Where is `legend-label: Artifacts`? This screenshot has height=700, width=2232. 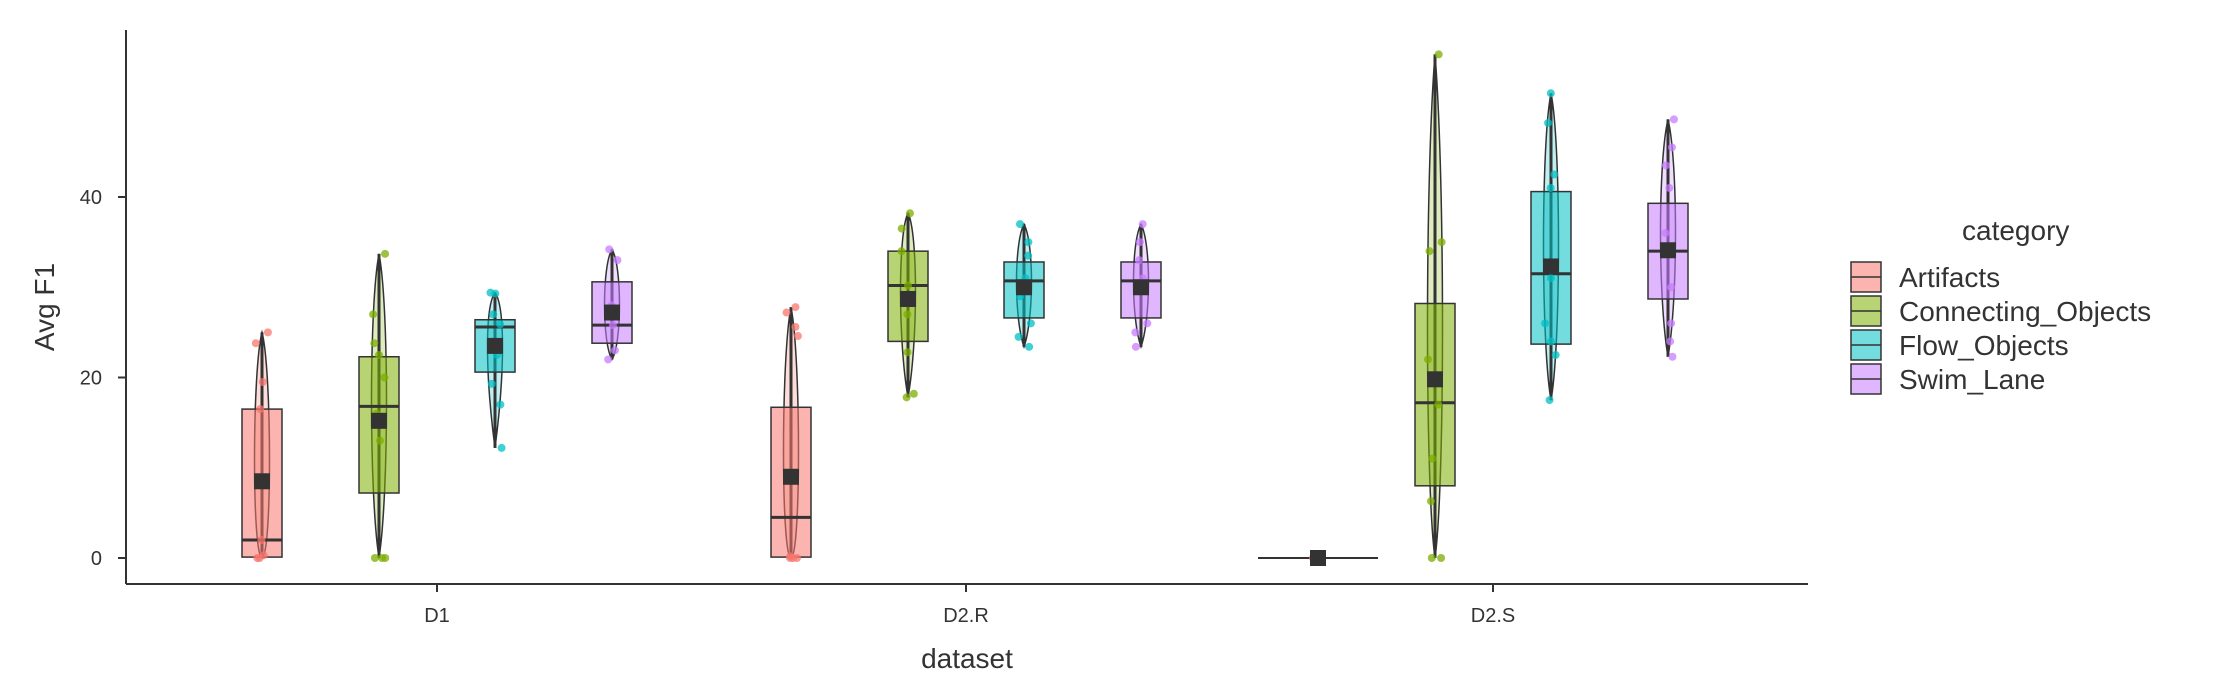
legend-label: Artifacts is located at coordinates (1949, 277).